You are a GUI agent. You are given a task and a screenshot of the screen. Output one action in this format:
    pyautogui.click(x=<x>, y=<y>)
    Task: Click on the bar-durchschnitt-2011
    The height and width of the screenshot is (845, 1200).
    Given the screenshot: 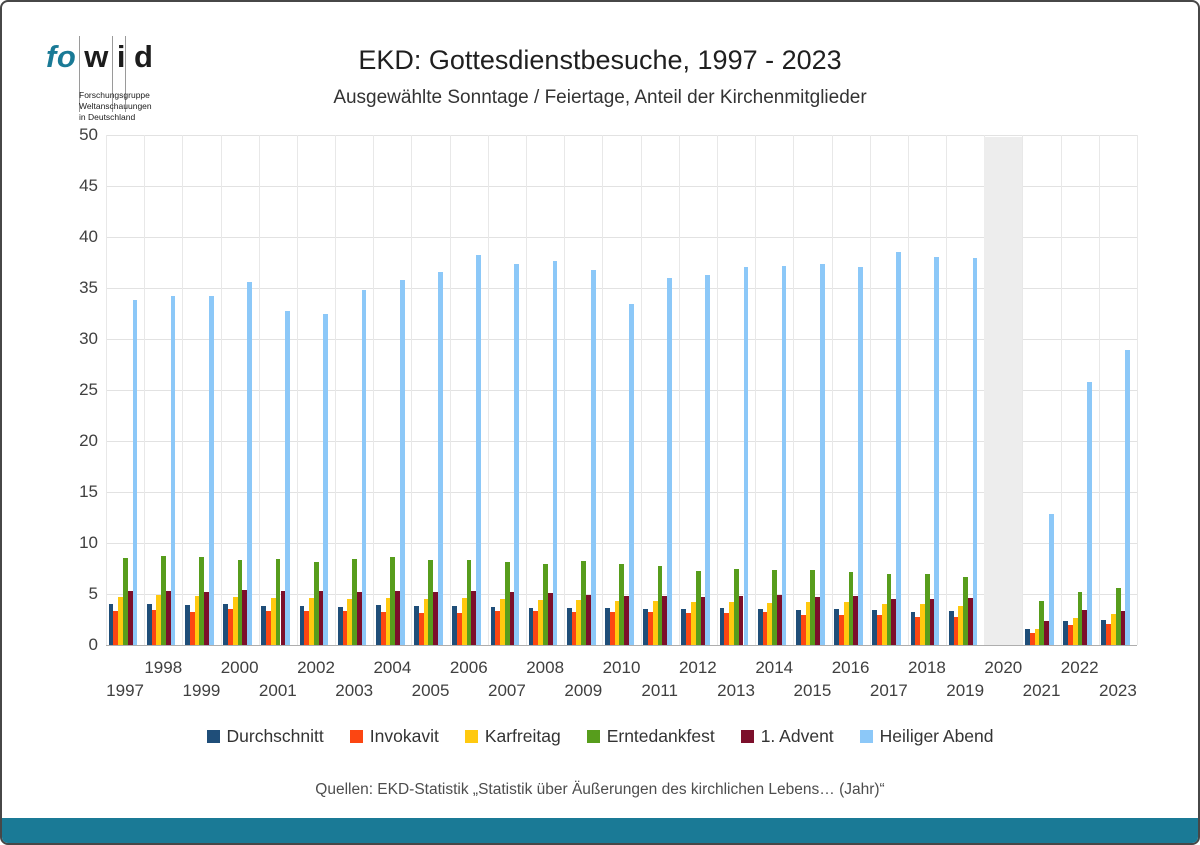 What is the action you would take?
    pyautogui.click(x=646, y=627)
    